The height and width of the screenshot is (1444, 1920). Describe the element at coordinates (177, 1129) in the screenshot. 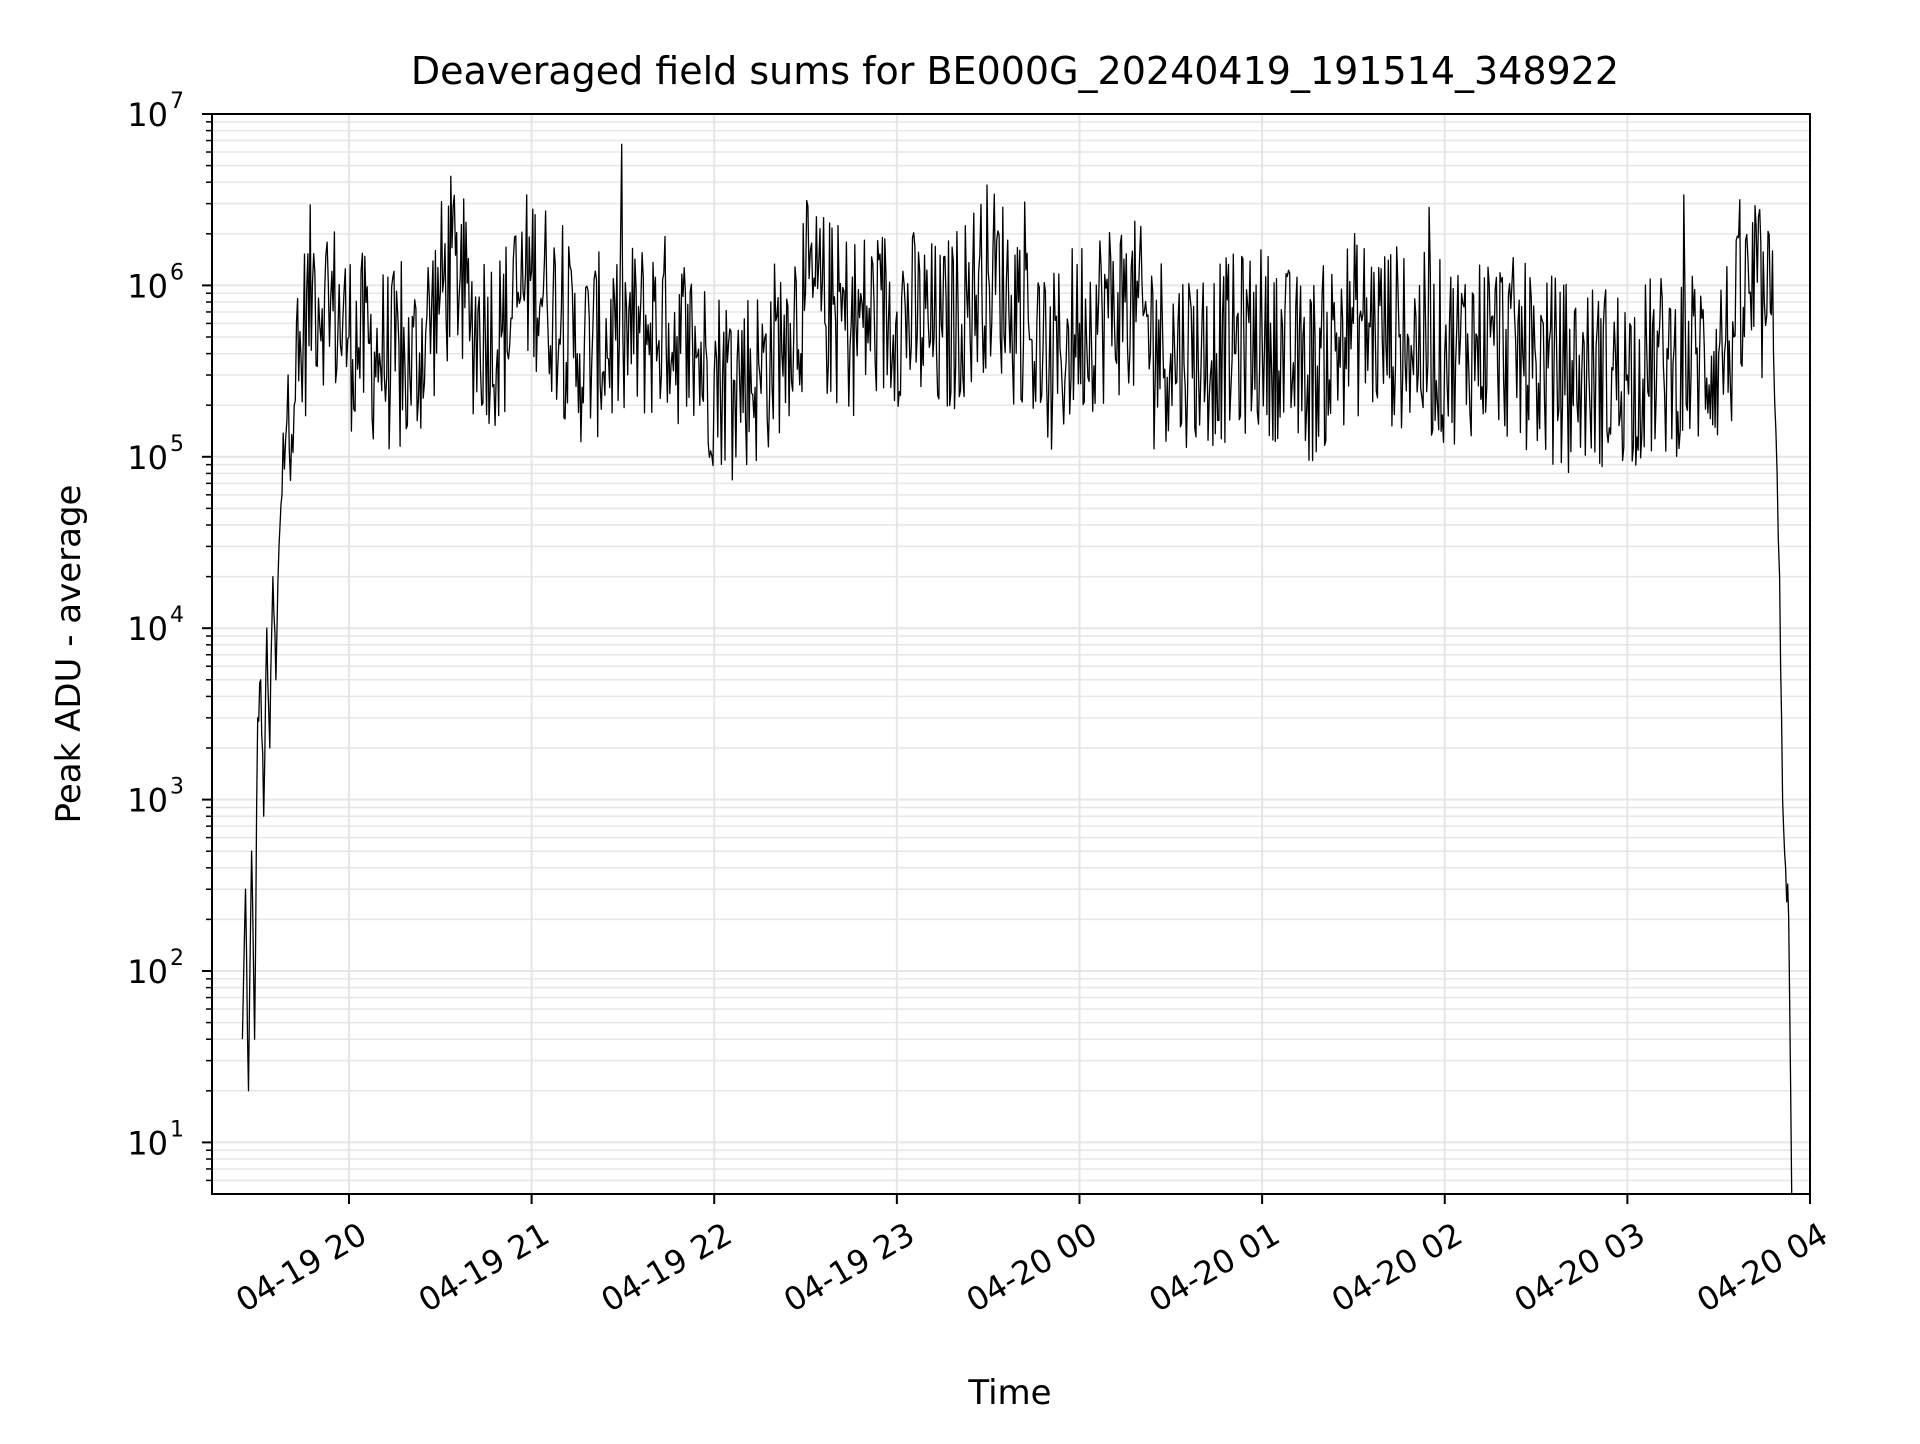

I see `y-tick-exponent: 1` at that location.